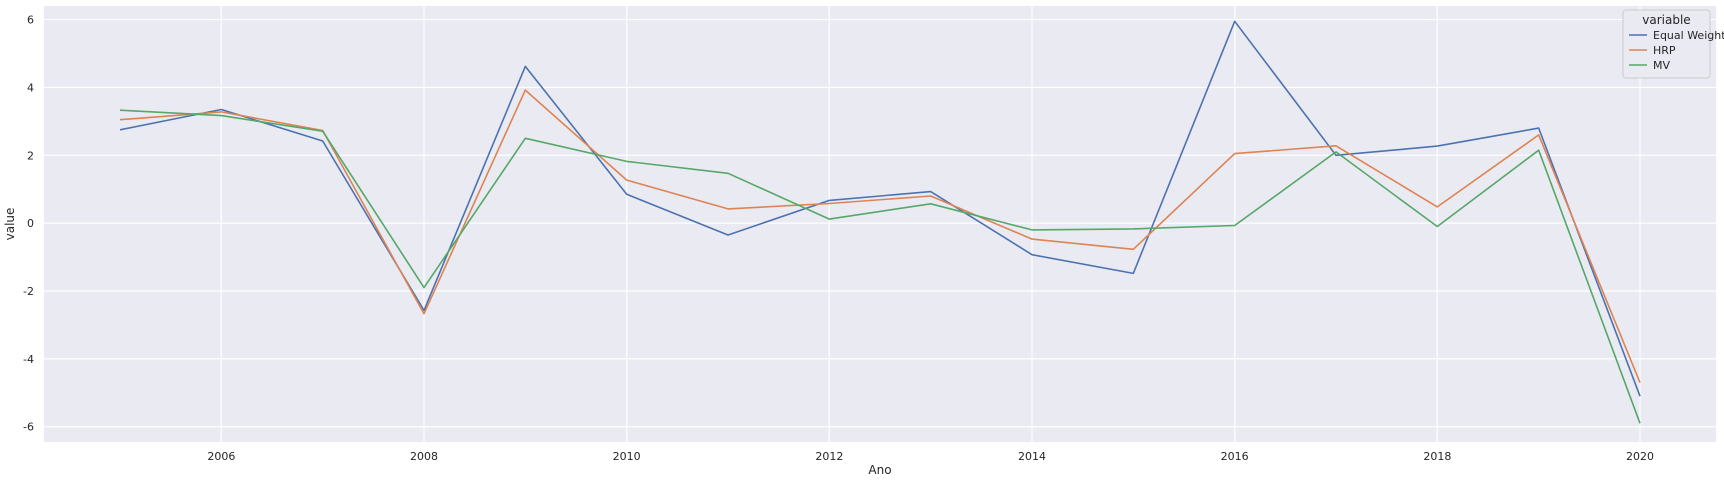 The height and width of the screenshot is (482, 1724). What do you see at coordinates (829, 456) in the screenshot?
I see `x-tick-label: 2012` at bounding box center [829, 456].